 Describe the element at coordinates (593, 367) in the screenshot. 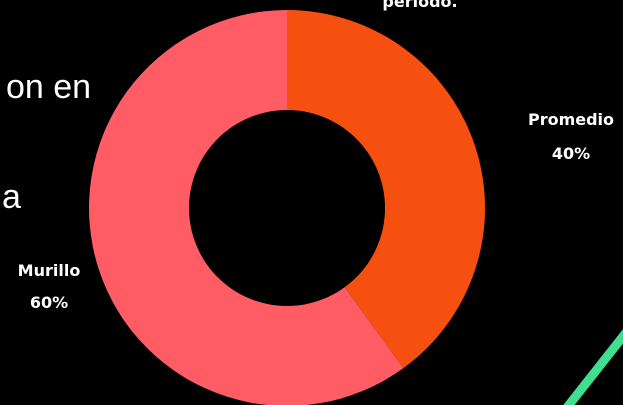

I see `accent-line` at that location.